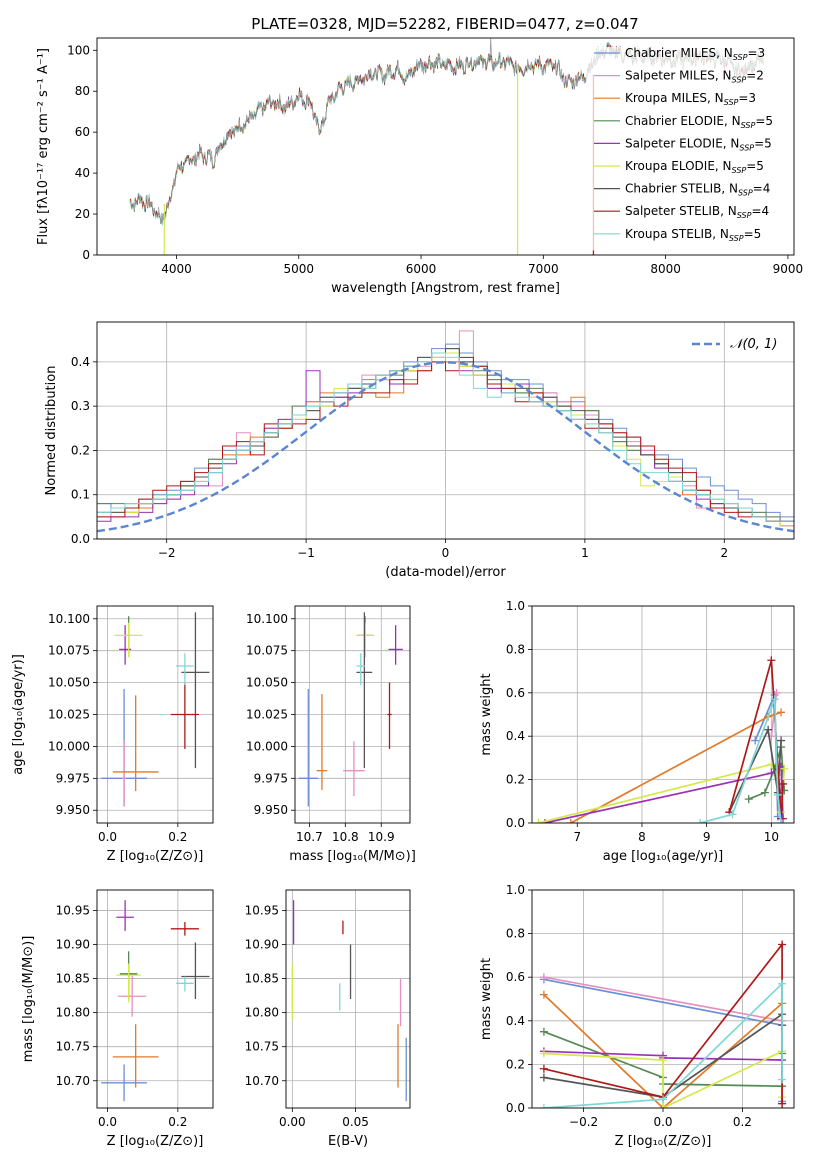  I want to click on legend-label: Salpeter MILES, NSSP=2, so click(694, 77).